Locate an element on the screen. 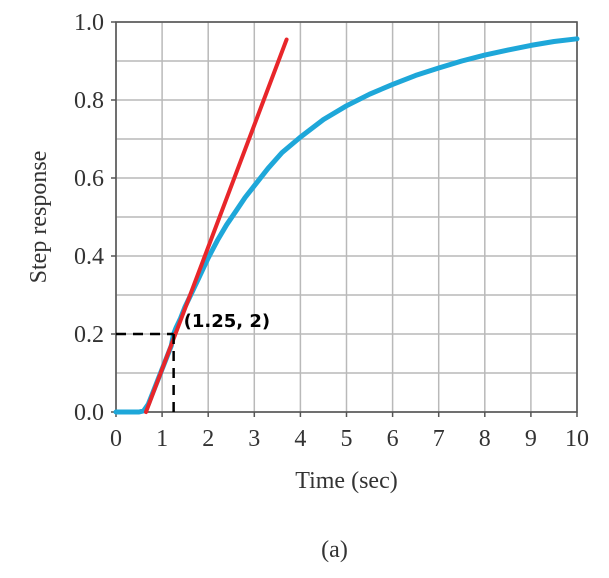  x-axis-title: Time (sec) is located at coordinates (346, 481).